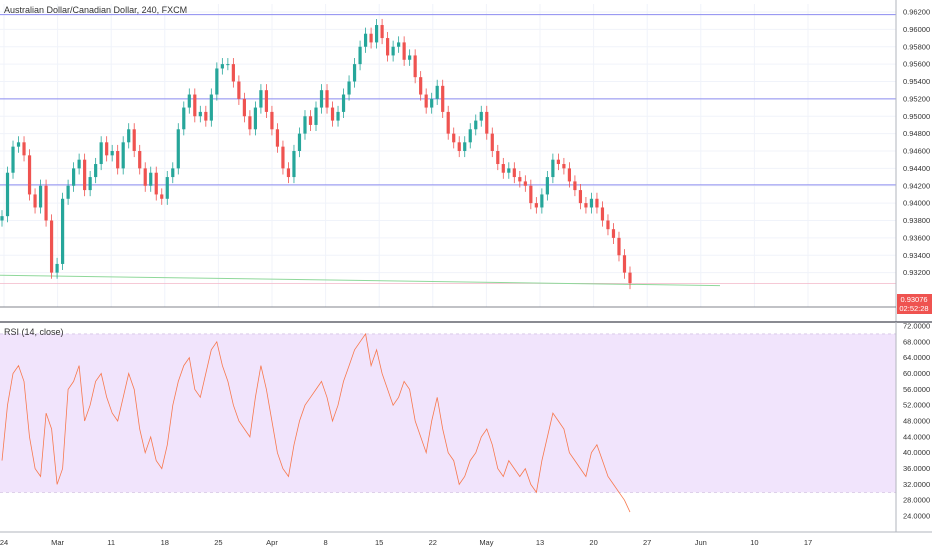 This screenshot has width=932, height=550. I want to click on price-tick-label: 0.95200, so click(916, 98).